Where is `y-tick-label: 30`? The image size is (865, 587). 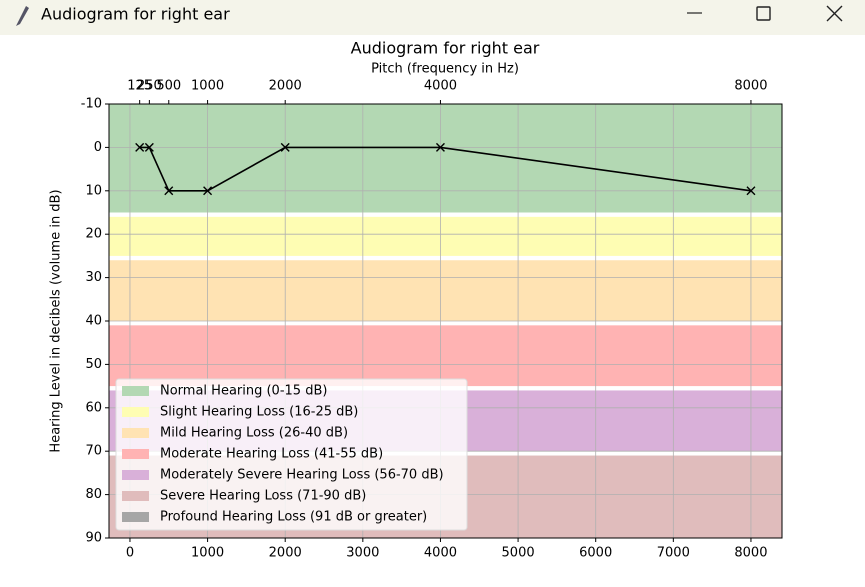
y-tick-label: 30 is located at coordinates (93, 277).